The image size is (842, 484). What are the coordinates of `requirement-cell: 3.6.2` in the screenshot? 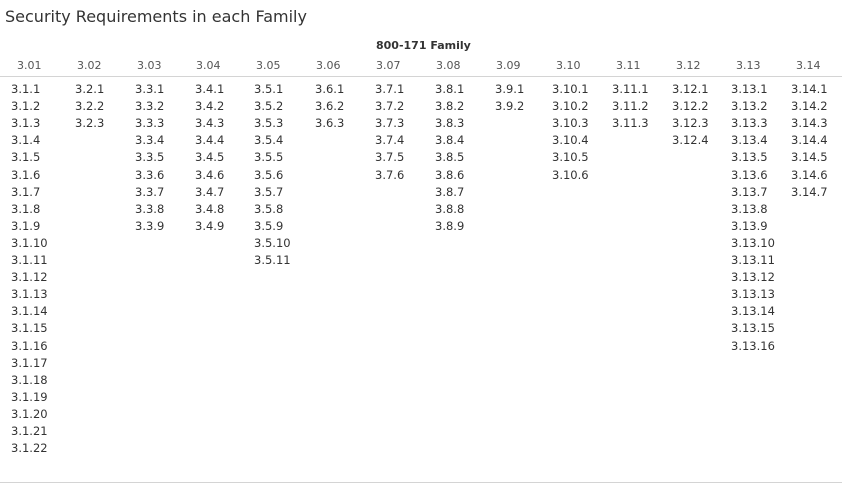 It's located at (330, 106).